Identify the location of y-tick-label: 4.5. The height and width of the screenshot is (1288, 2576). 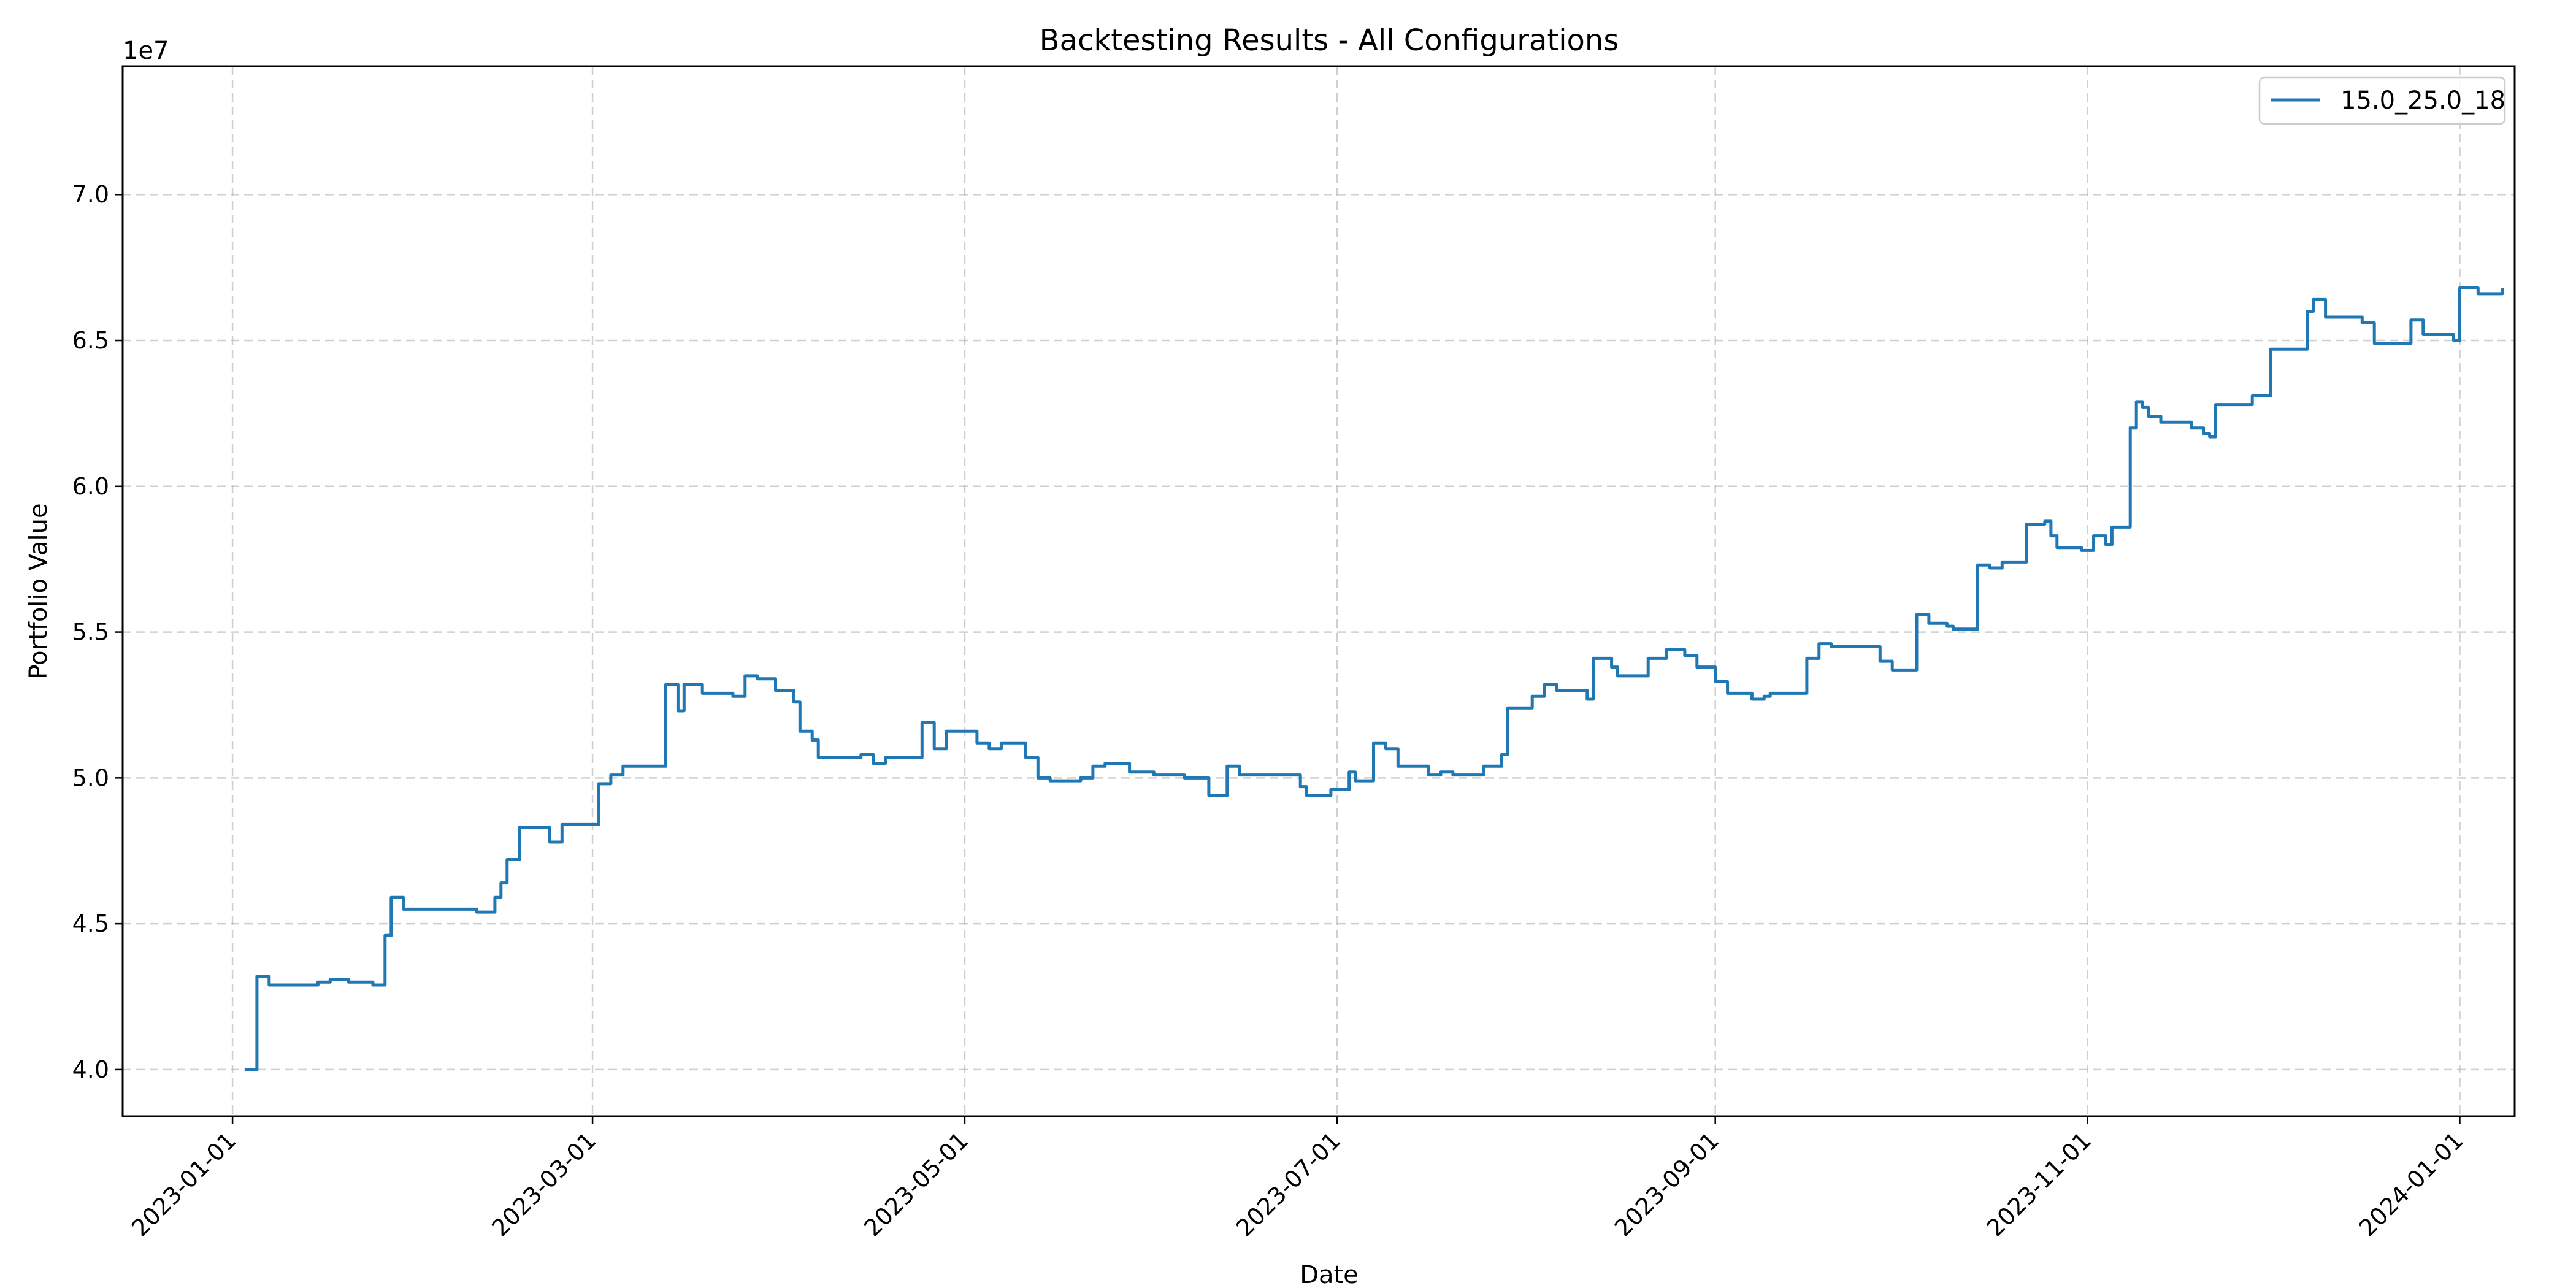
(90, 923).